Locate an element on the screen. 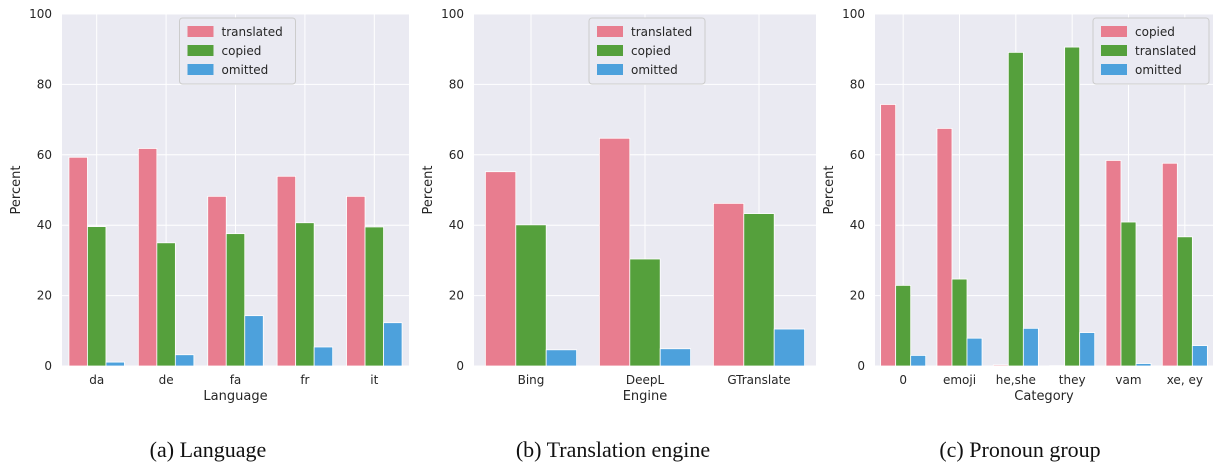 This screenshot has height=462, width=1219. x-tick-label: fa is located at coordinates (236, 380).